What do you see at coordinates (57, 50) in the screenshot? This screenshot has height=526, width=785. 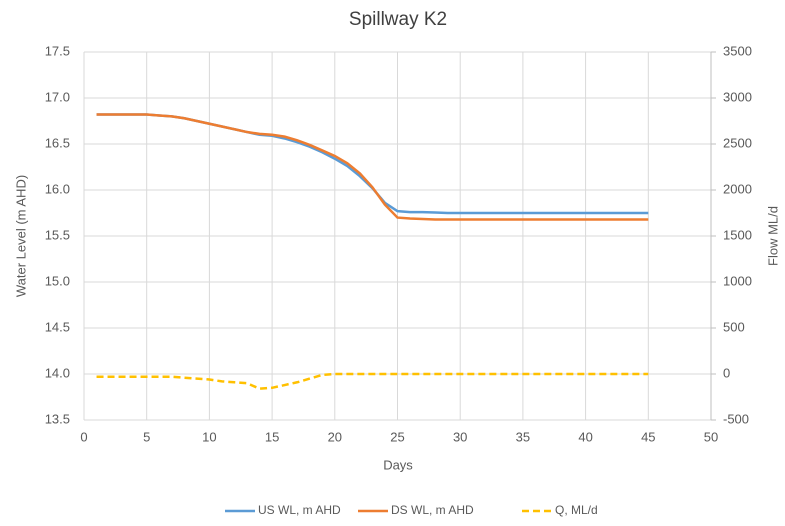 I see `y-tick-label: 17.5` at bounding box center [57, 50].